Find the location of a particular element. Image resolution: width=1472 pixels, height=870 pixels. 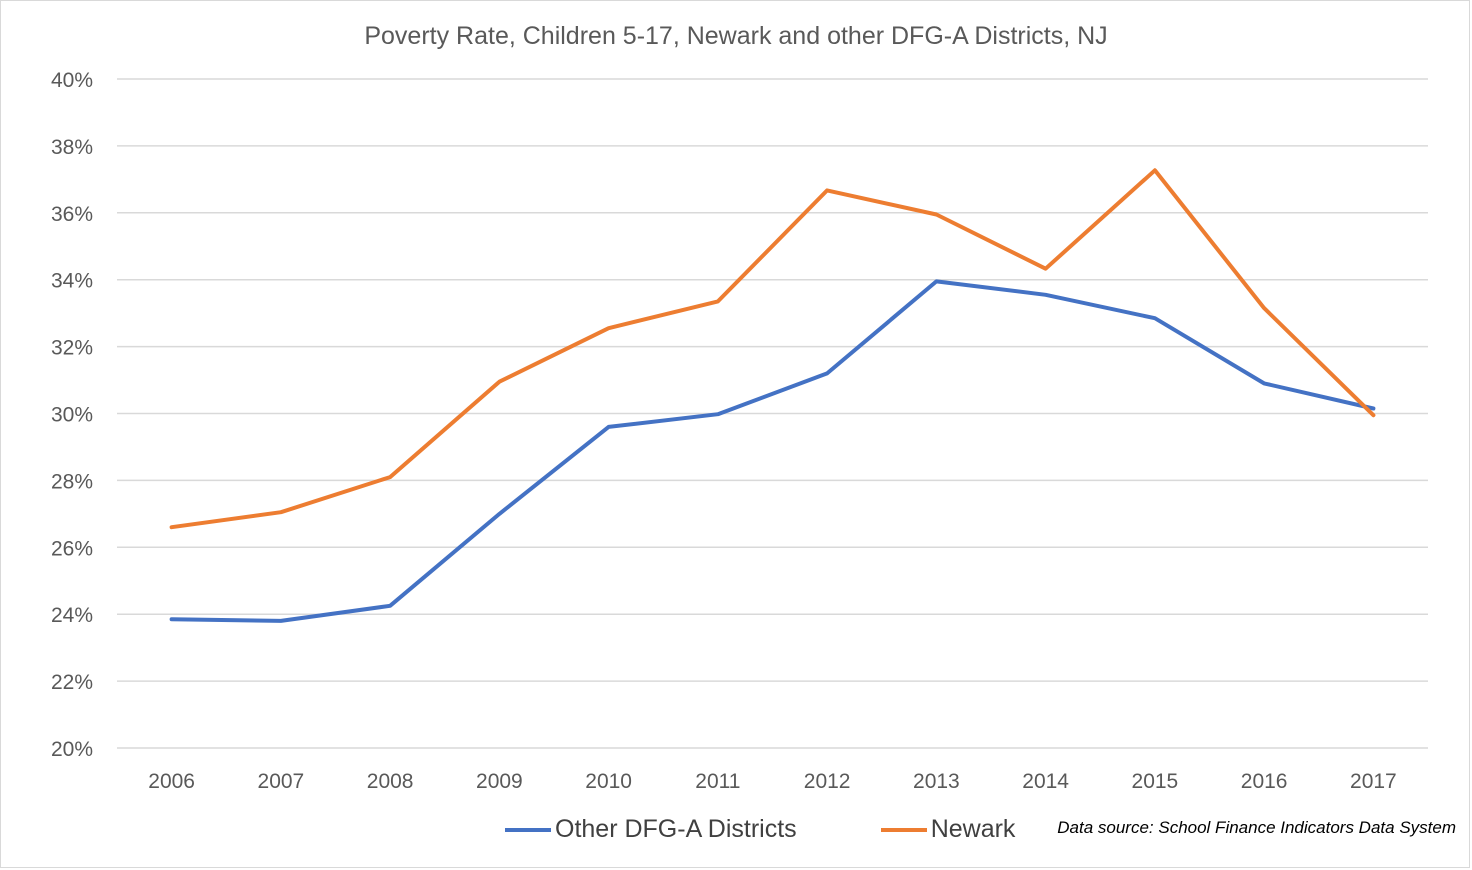

legend: Other DFG-A Districts Newark is located at coordinates (763, 829).